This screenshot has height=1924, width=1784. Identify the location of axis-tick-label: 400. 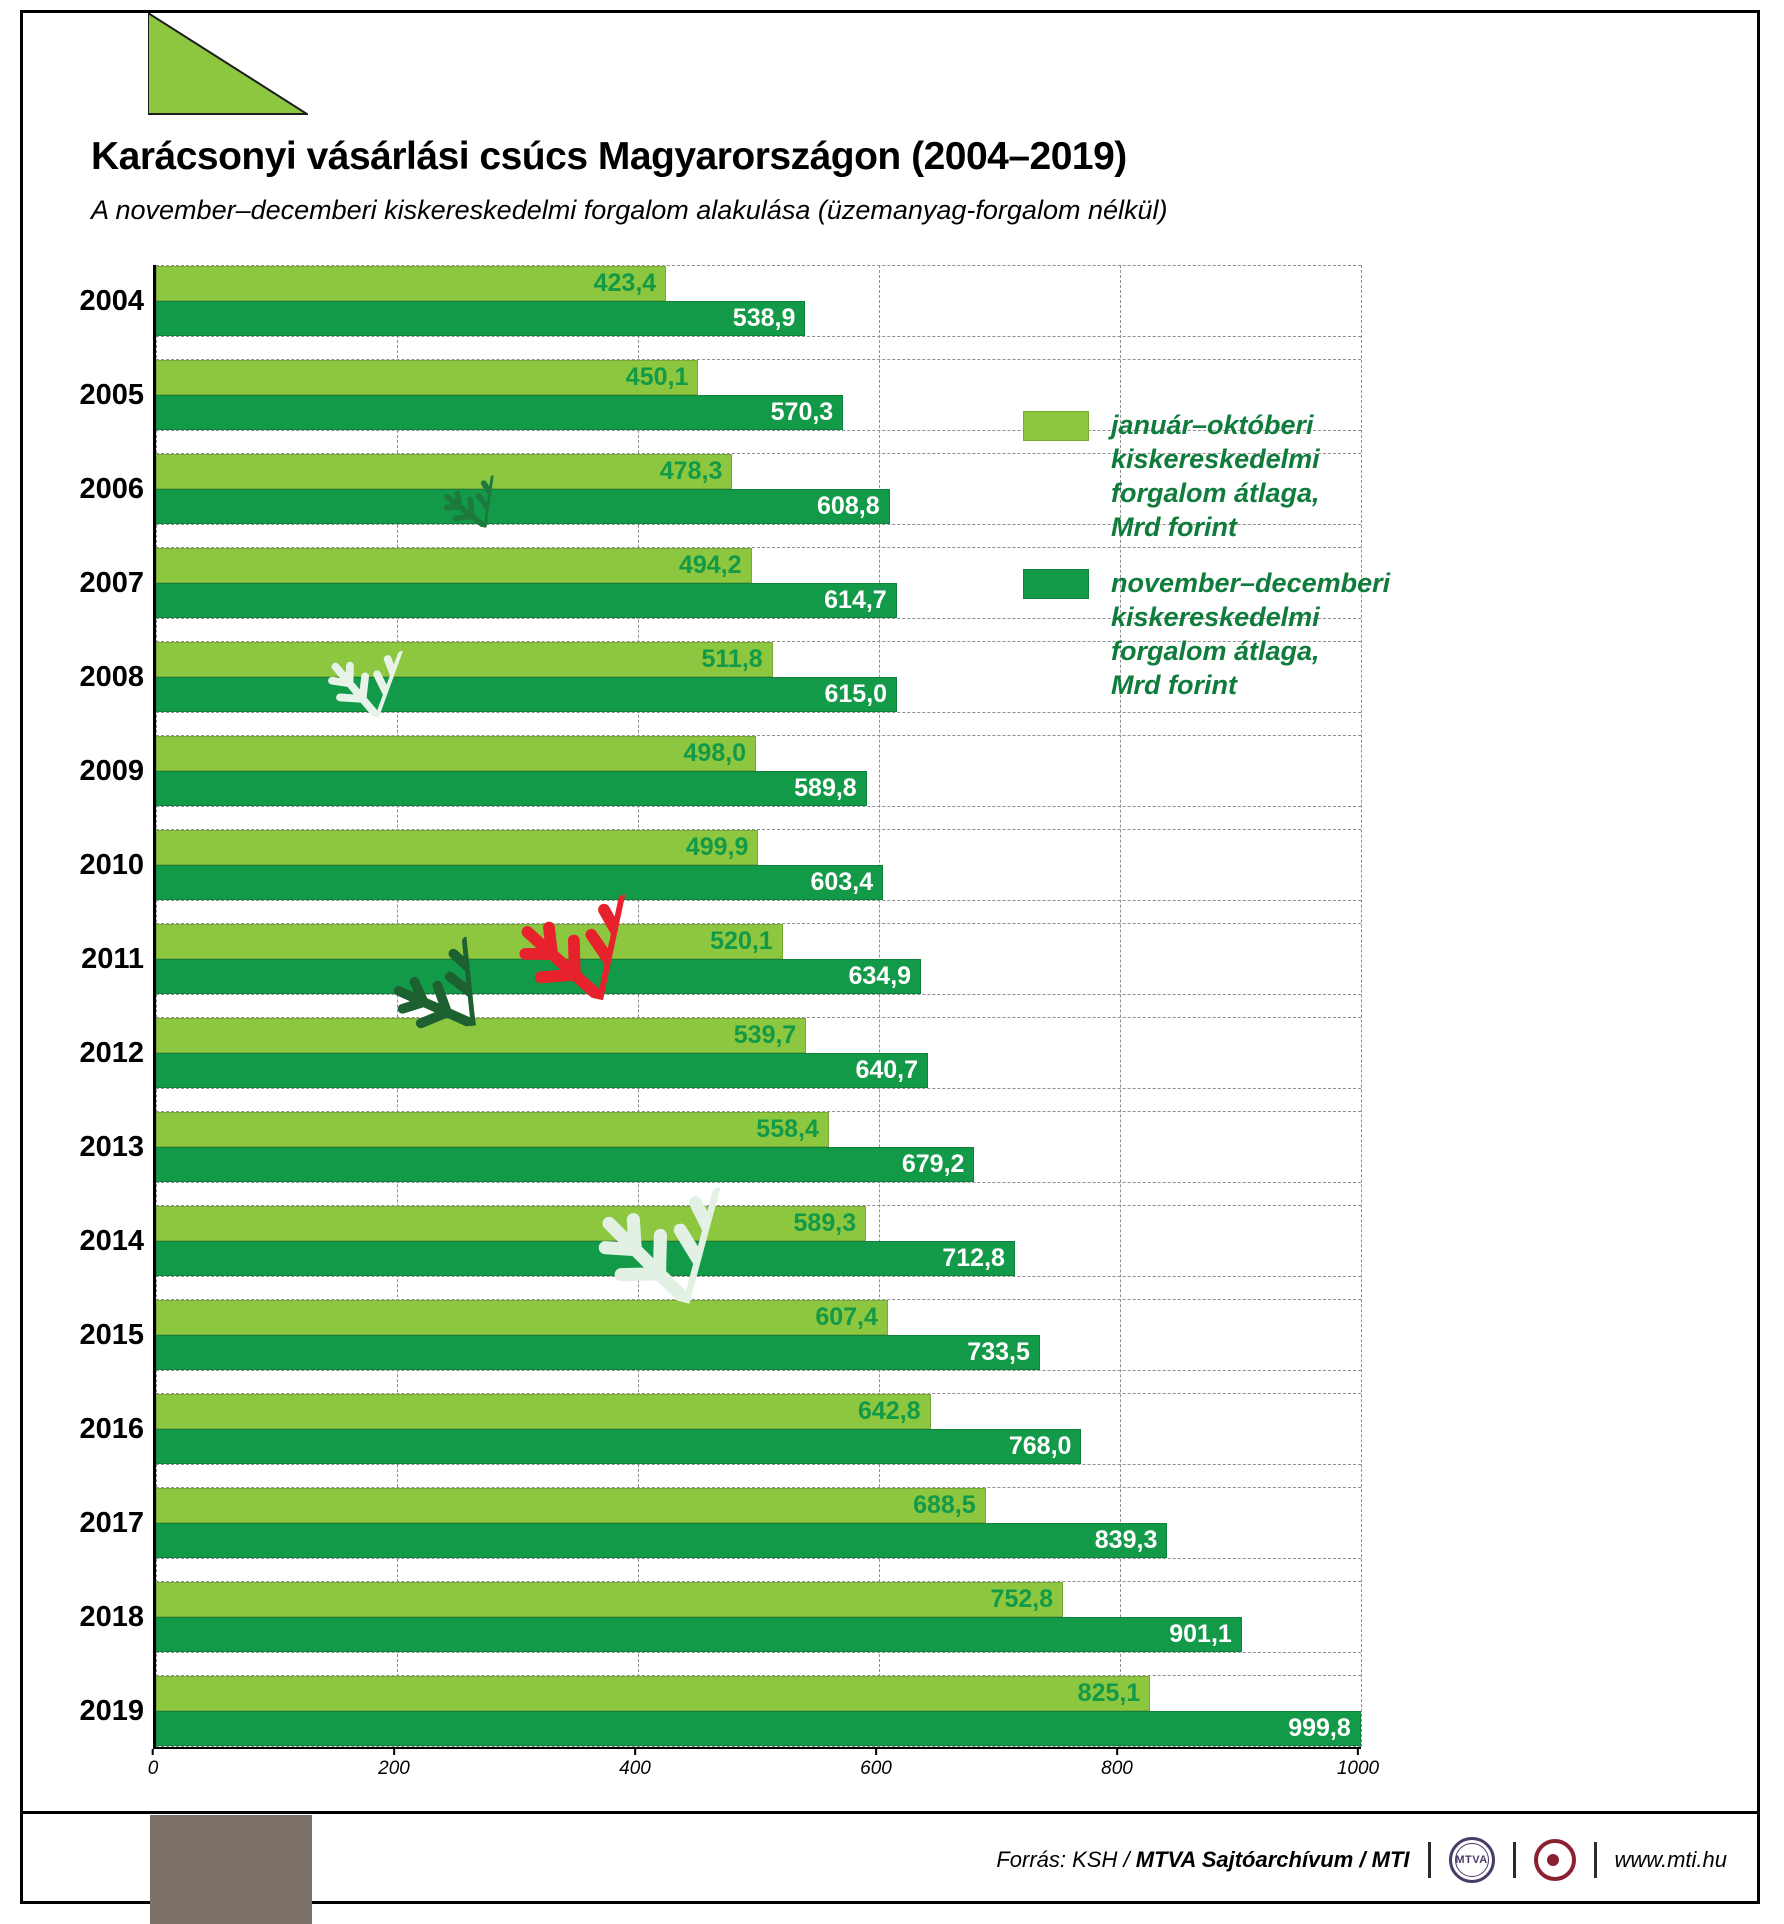
(635, 1764).